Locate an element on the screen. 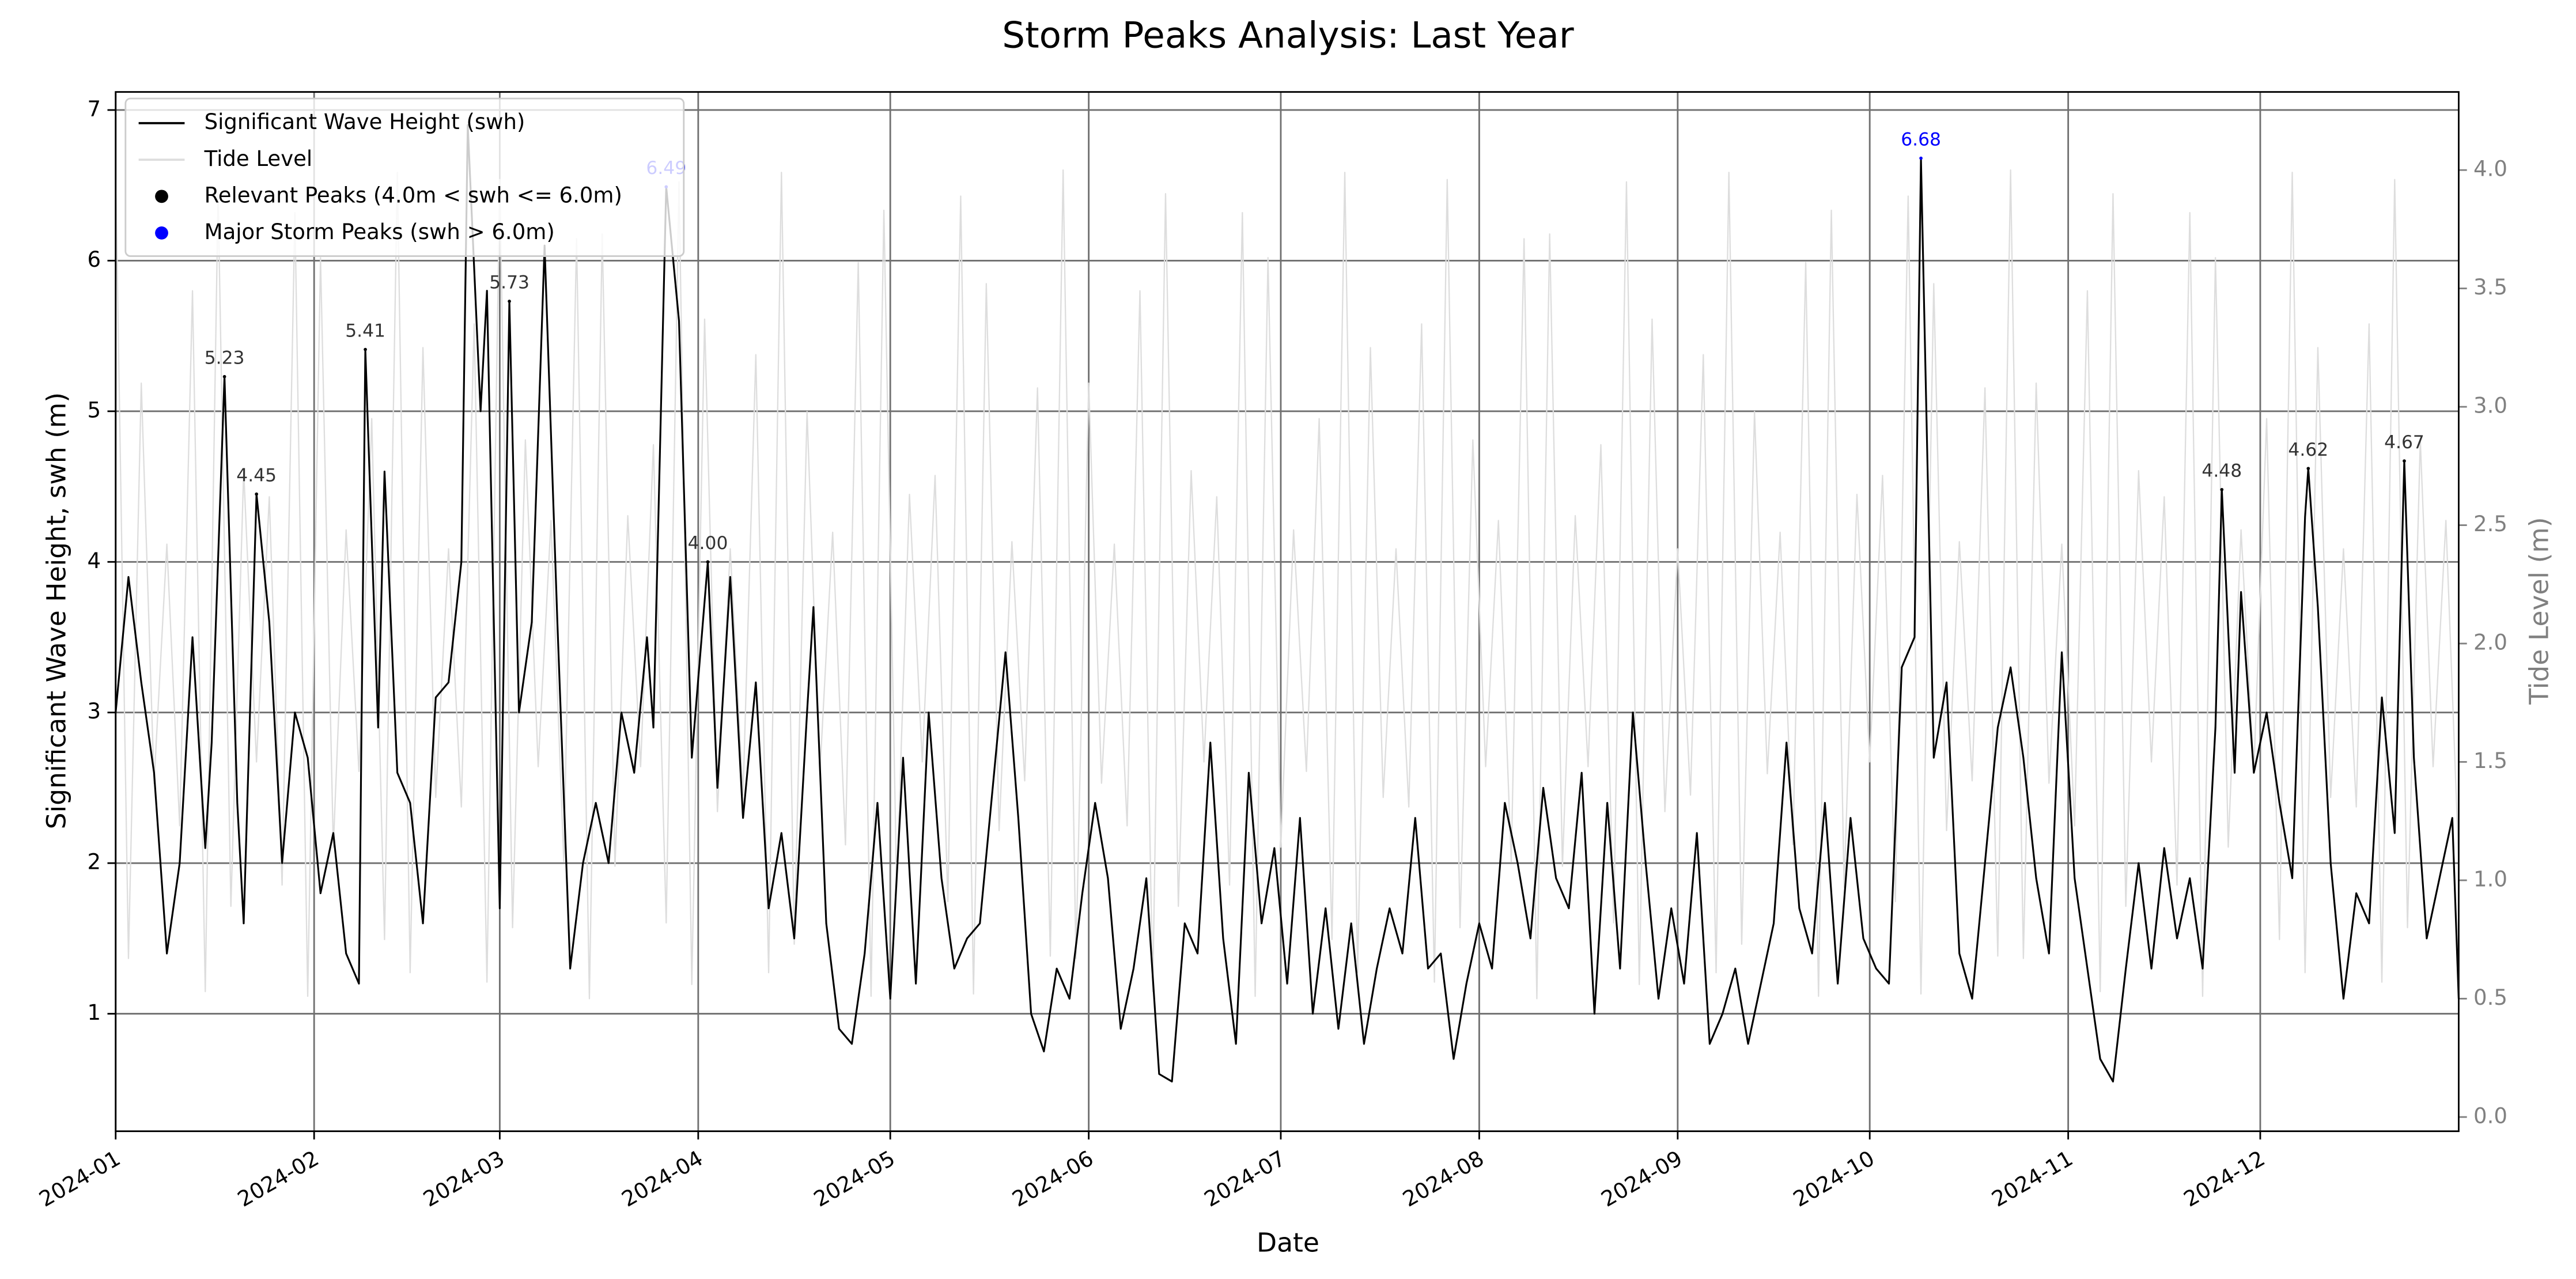 The height and width of the screenshot is (1279, 2576). peak-label: 4.48 is located at coordinates (2221, 470).